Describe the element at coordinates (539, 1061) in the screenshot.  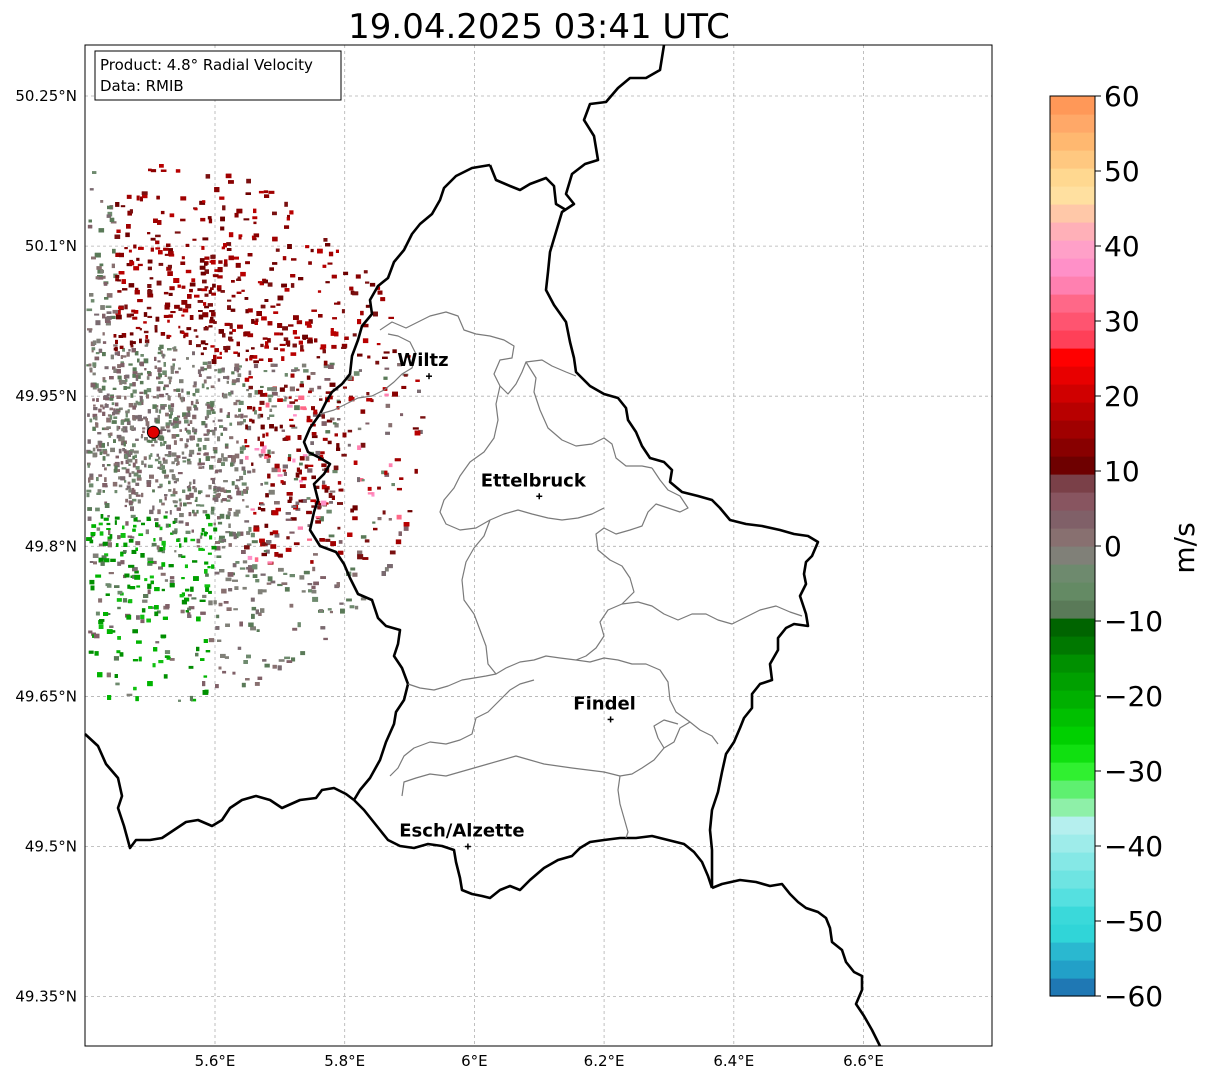
I see `longitude-ticks: 5.6°E 5.8°E 6°E 6.2°E 6.4°E 6.6°E` at that location.